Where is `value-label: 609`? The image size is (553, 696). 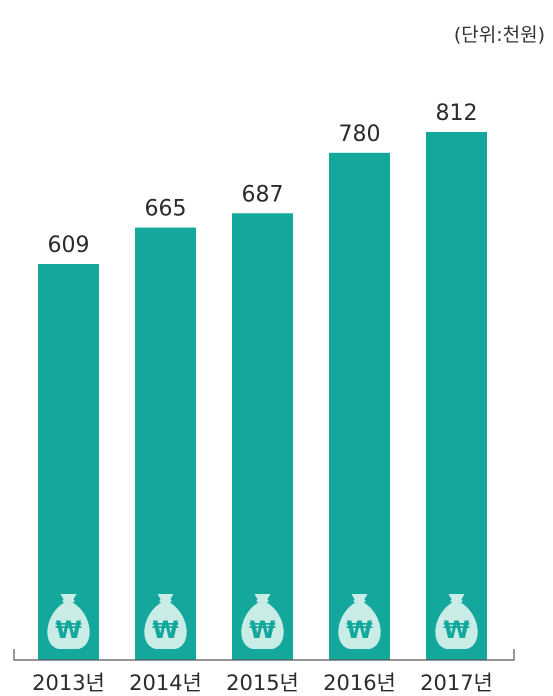 value-label: 609 is located at coordinates (69, 245).